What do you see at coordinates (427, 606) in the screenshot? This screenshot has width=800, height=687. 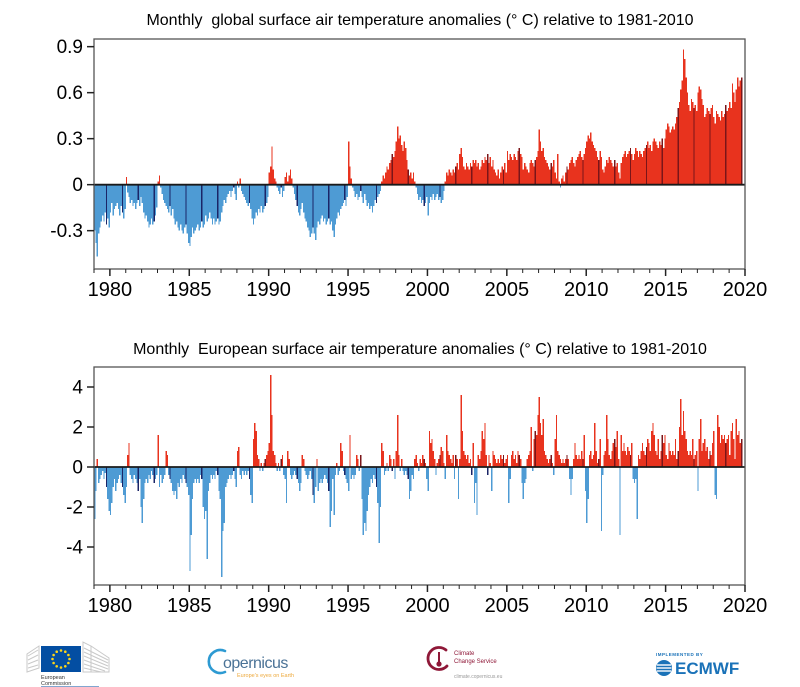 I see `x-tick-label: 2000` at bounding box center [427, 606].